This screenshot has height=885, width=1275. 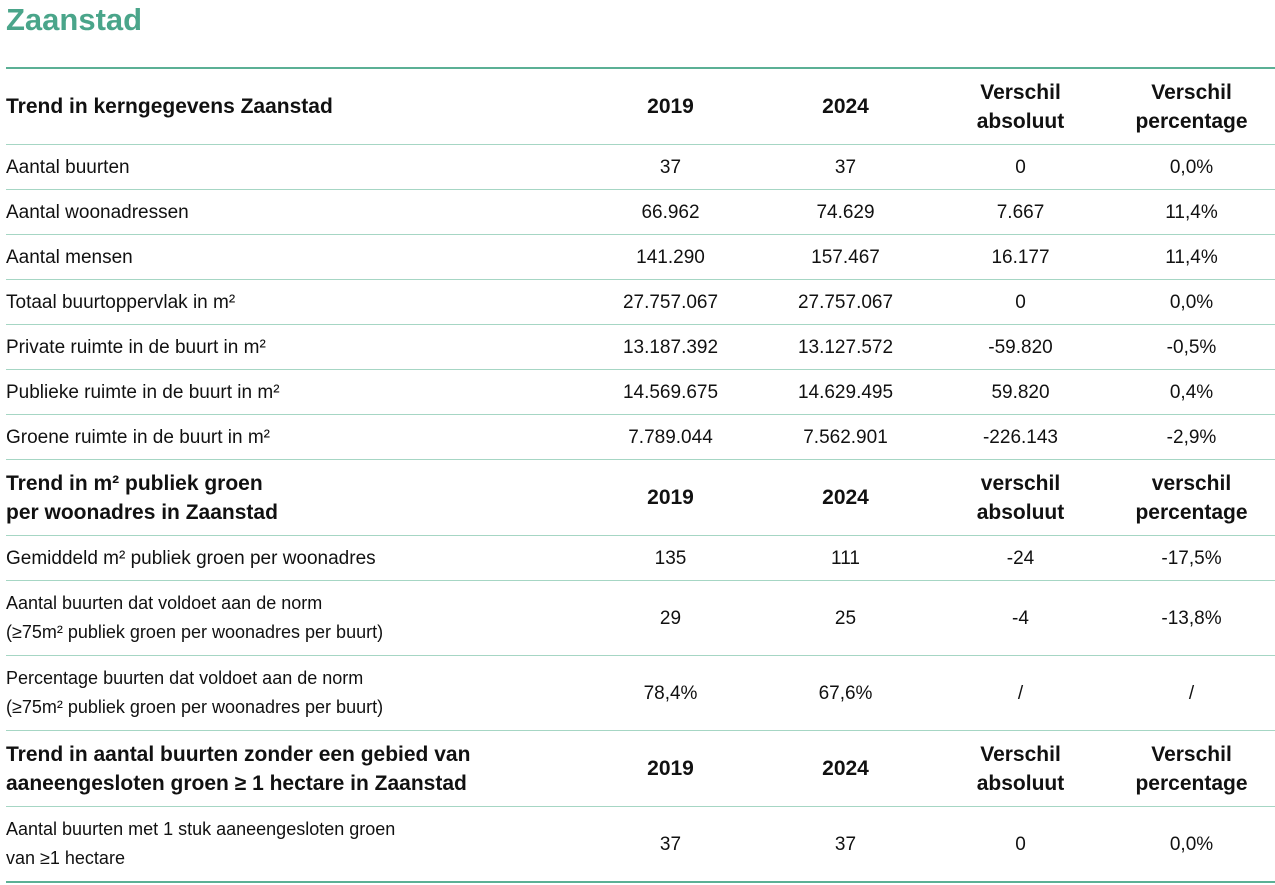 I want to click on value-cell: 66.962, so click(x=670, y=212).